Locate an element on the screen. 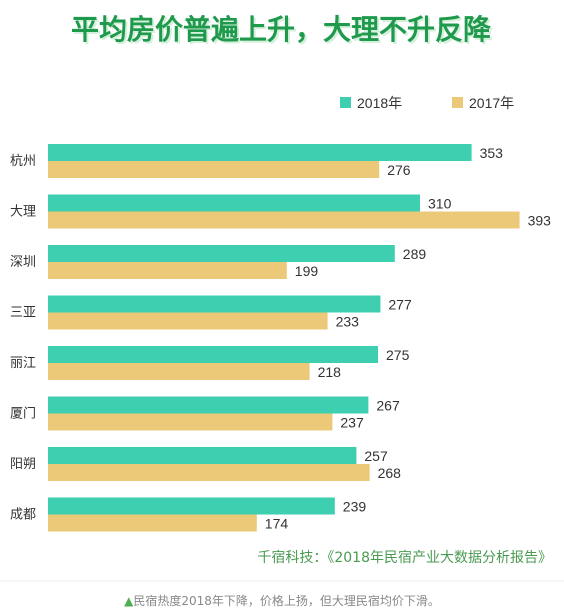  bar-大理-2018年 is located at coordinates (234, 203).